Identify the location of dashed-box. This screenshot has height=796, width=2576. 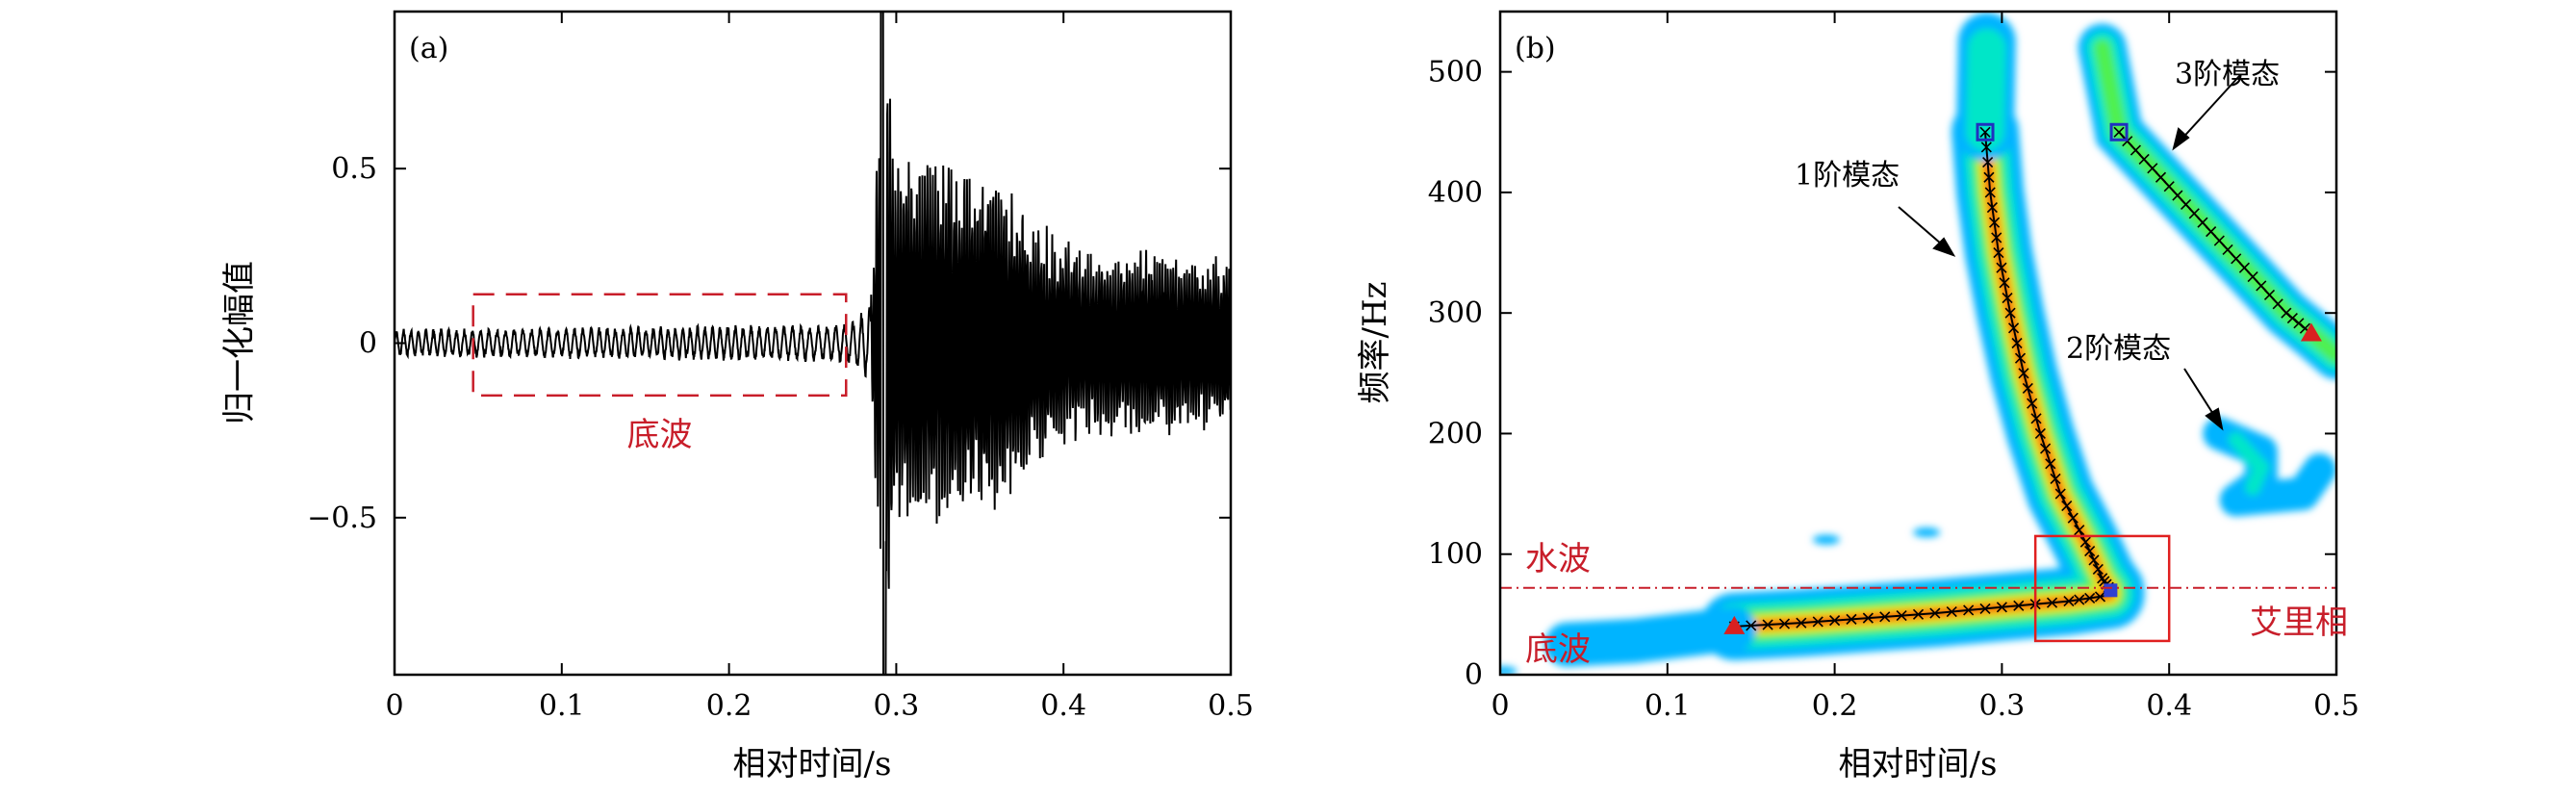
(660, 345).